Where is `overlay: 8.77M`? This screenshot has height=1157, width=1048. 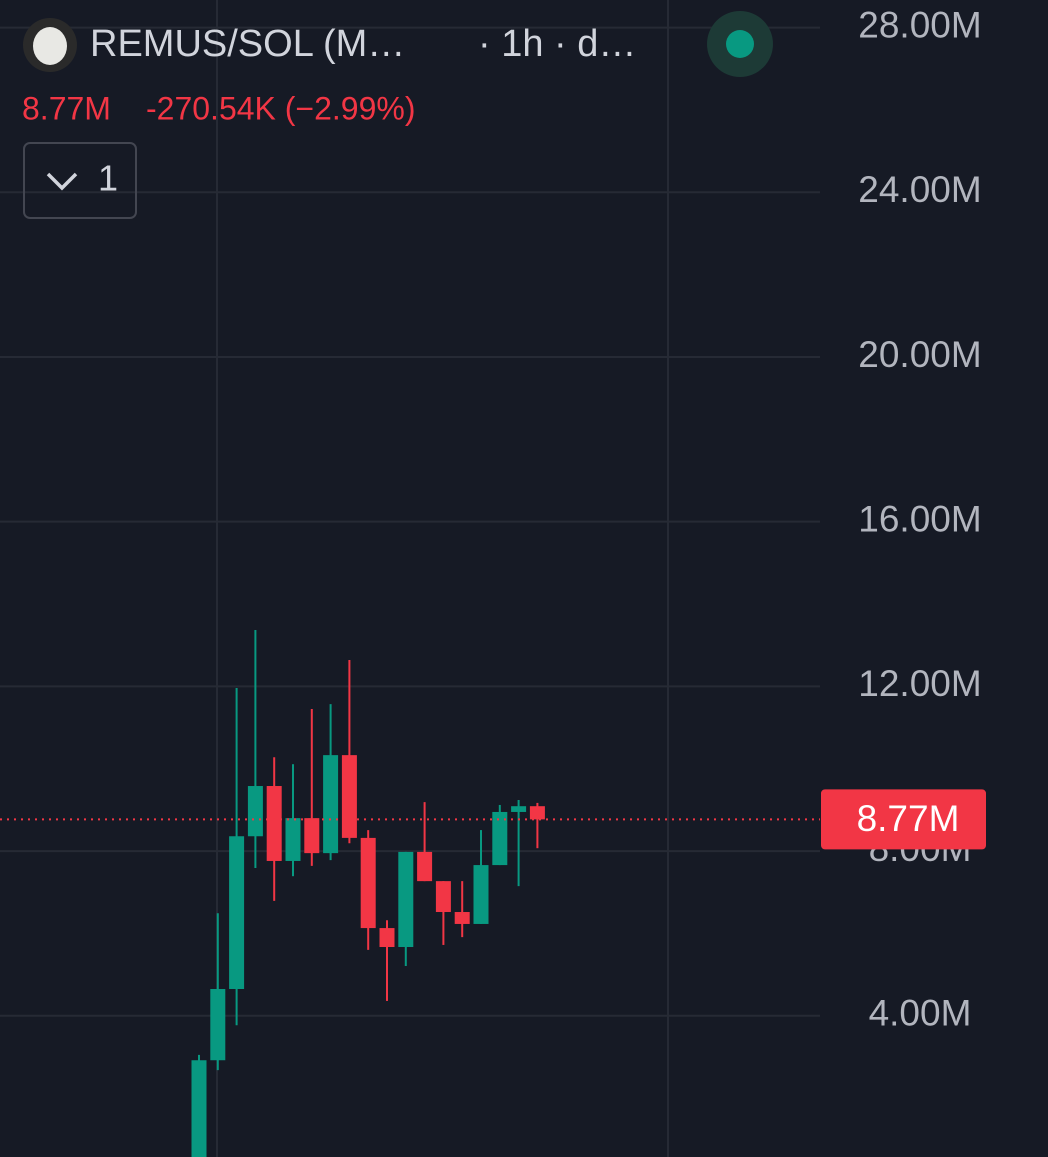 overlay: 8.77M is located at coordinates (493, 819).